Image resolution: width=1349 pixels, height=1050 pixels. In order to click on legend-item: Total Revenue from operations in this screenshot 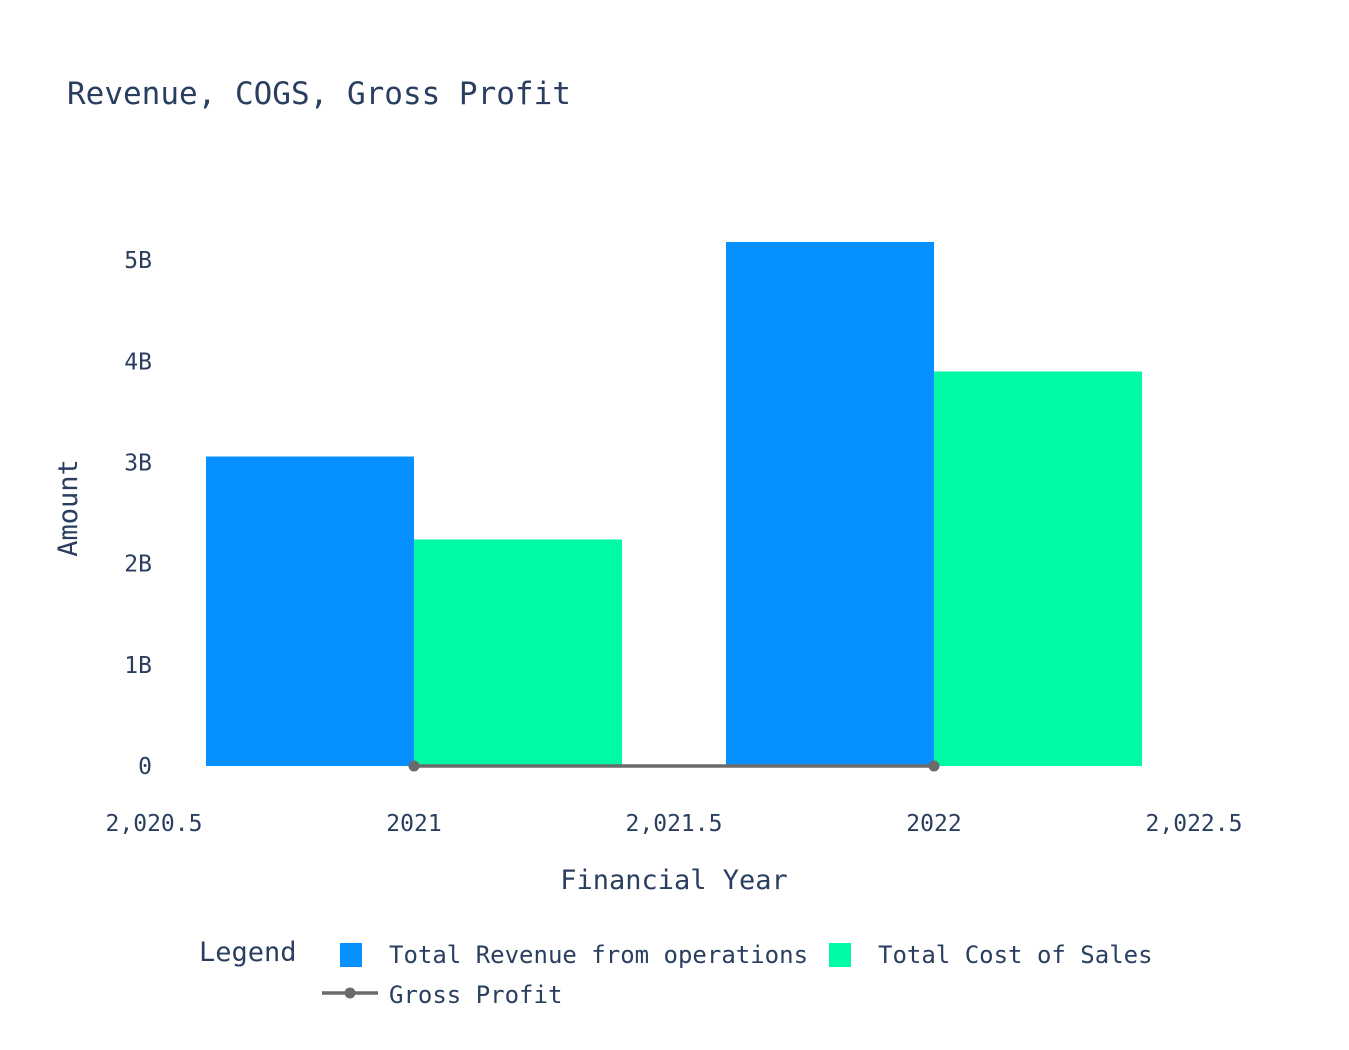, I will do `click(574, 955)`.